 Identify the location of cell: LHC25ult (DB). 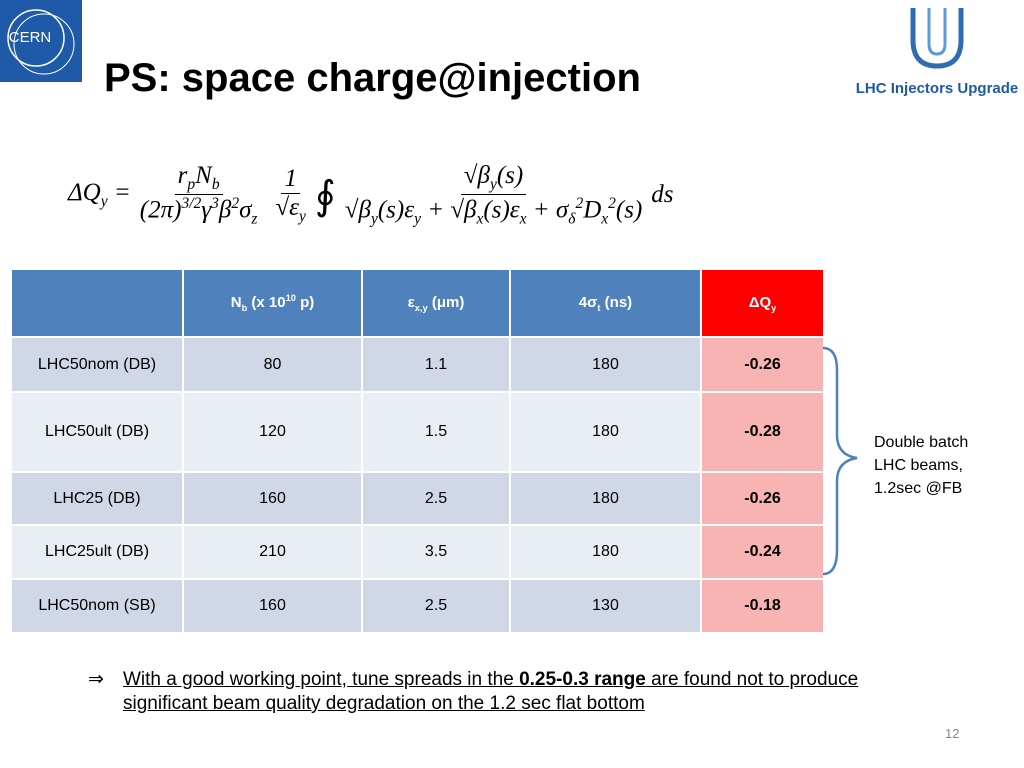
(97, 552).